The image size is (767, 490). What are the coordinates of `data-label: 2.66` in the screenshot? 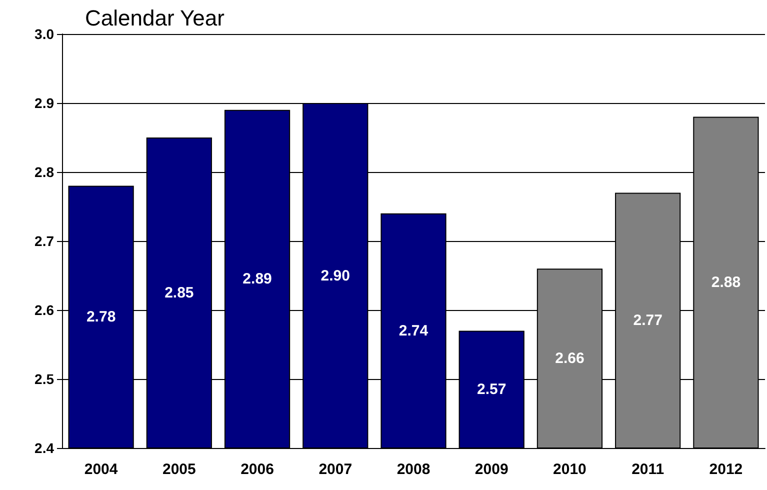 It's located at (569, 359).